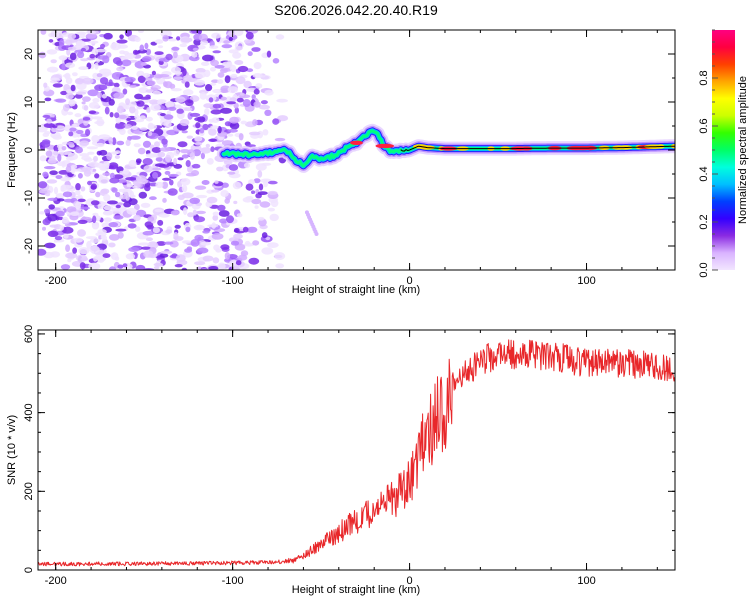 The width and height of the screenshot is (750, 600). I want to click on y-tick-label: -10, so click(29, 198).